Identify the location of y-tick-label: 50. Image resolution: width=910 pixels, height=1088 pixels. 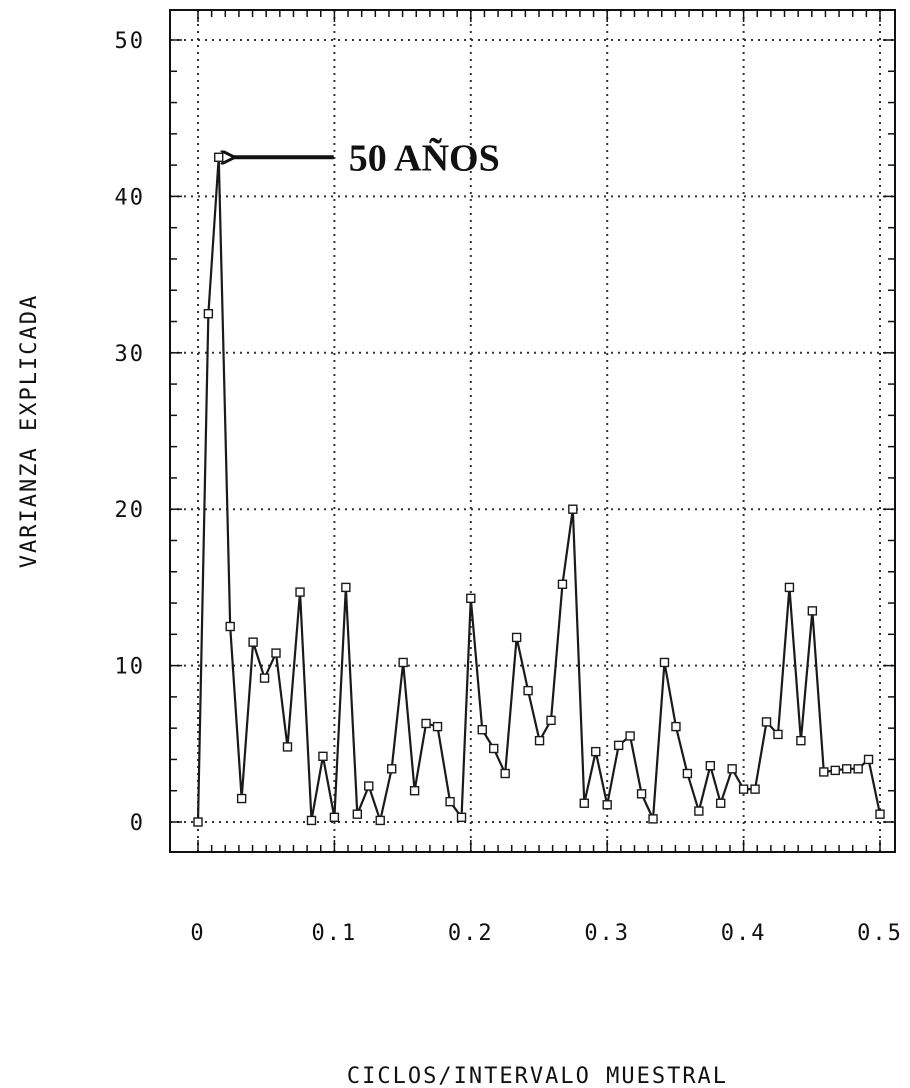
(130, 41).